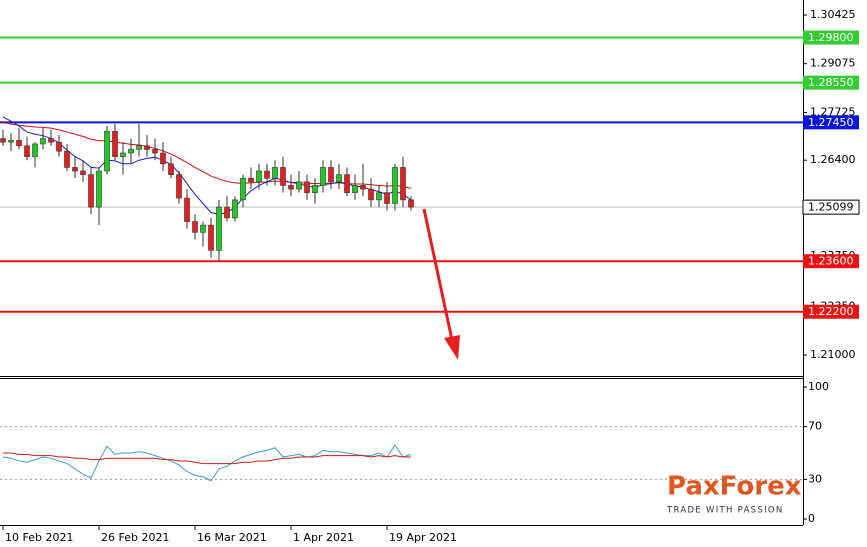 This screenshot has height=547, width=867. What do you see at coordinates (734, 487) in the screenshot?
I see `logo-name: PaxForex` at bounding box center [734, 487].